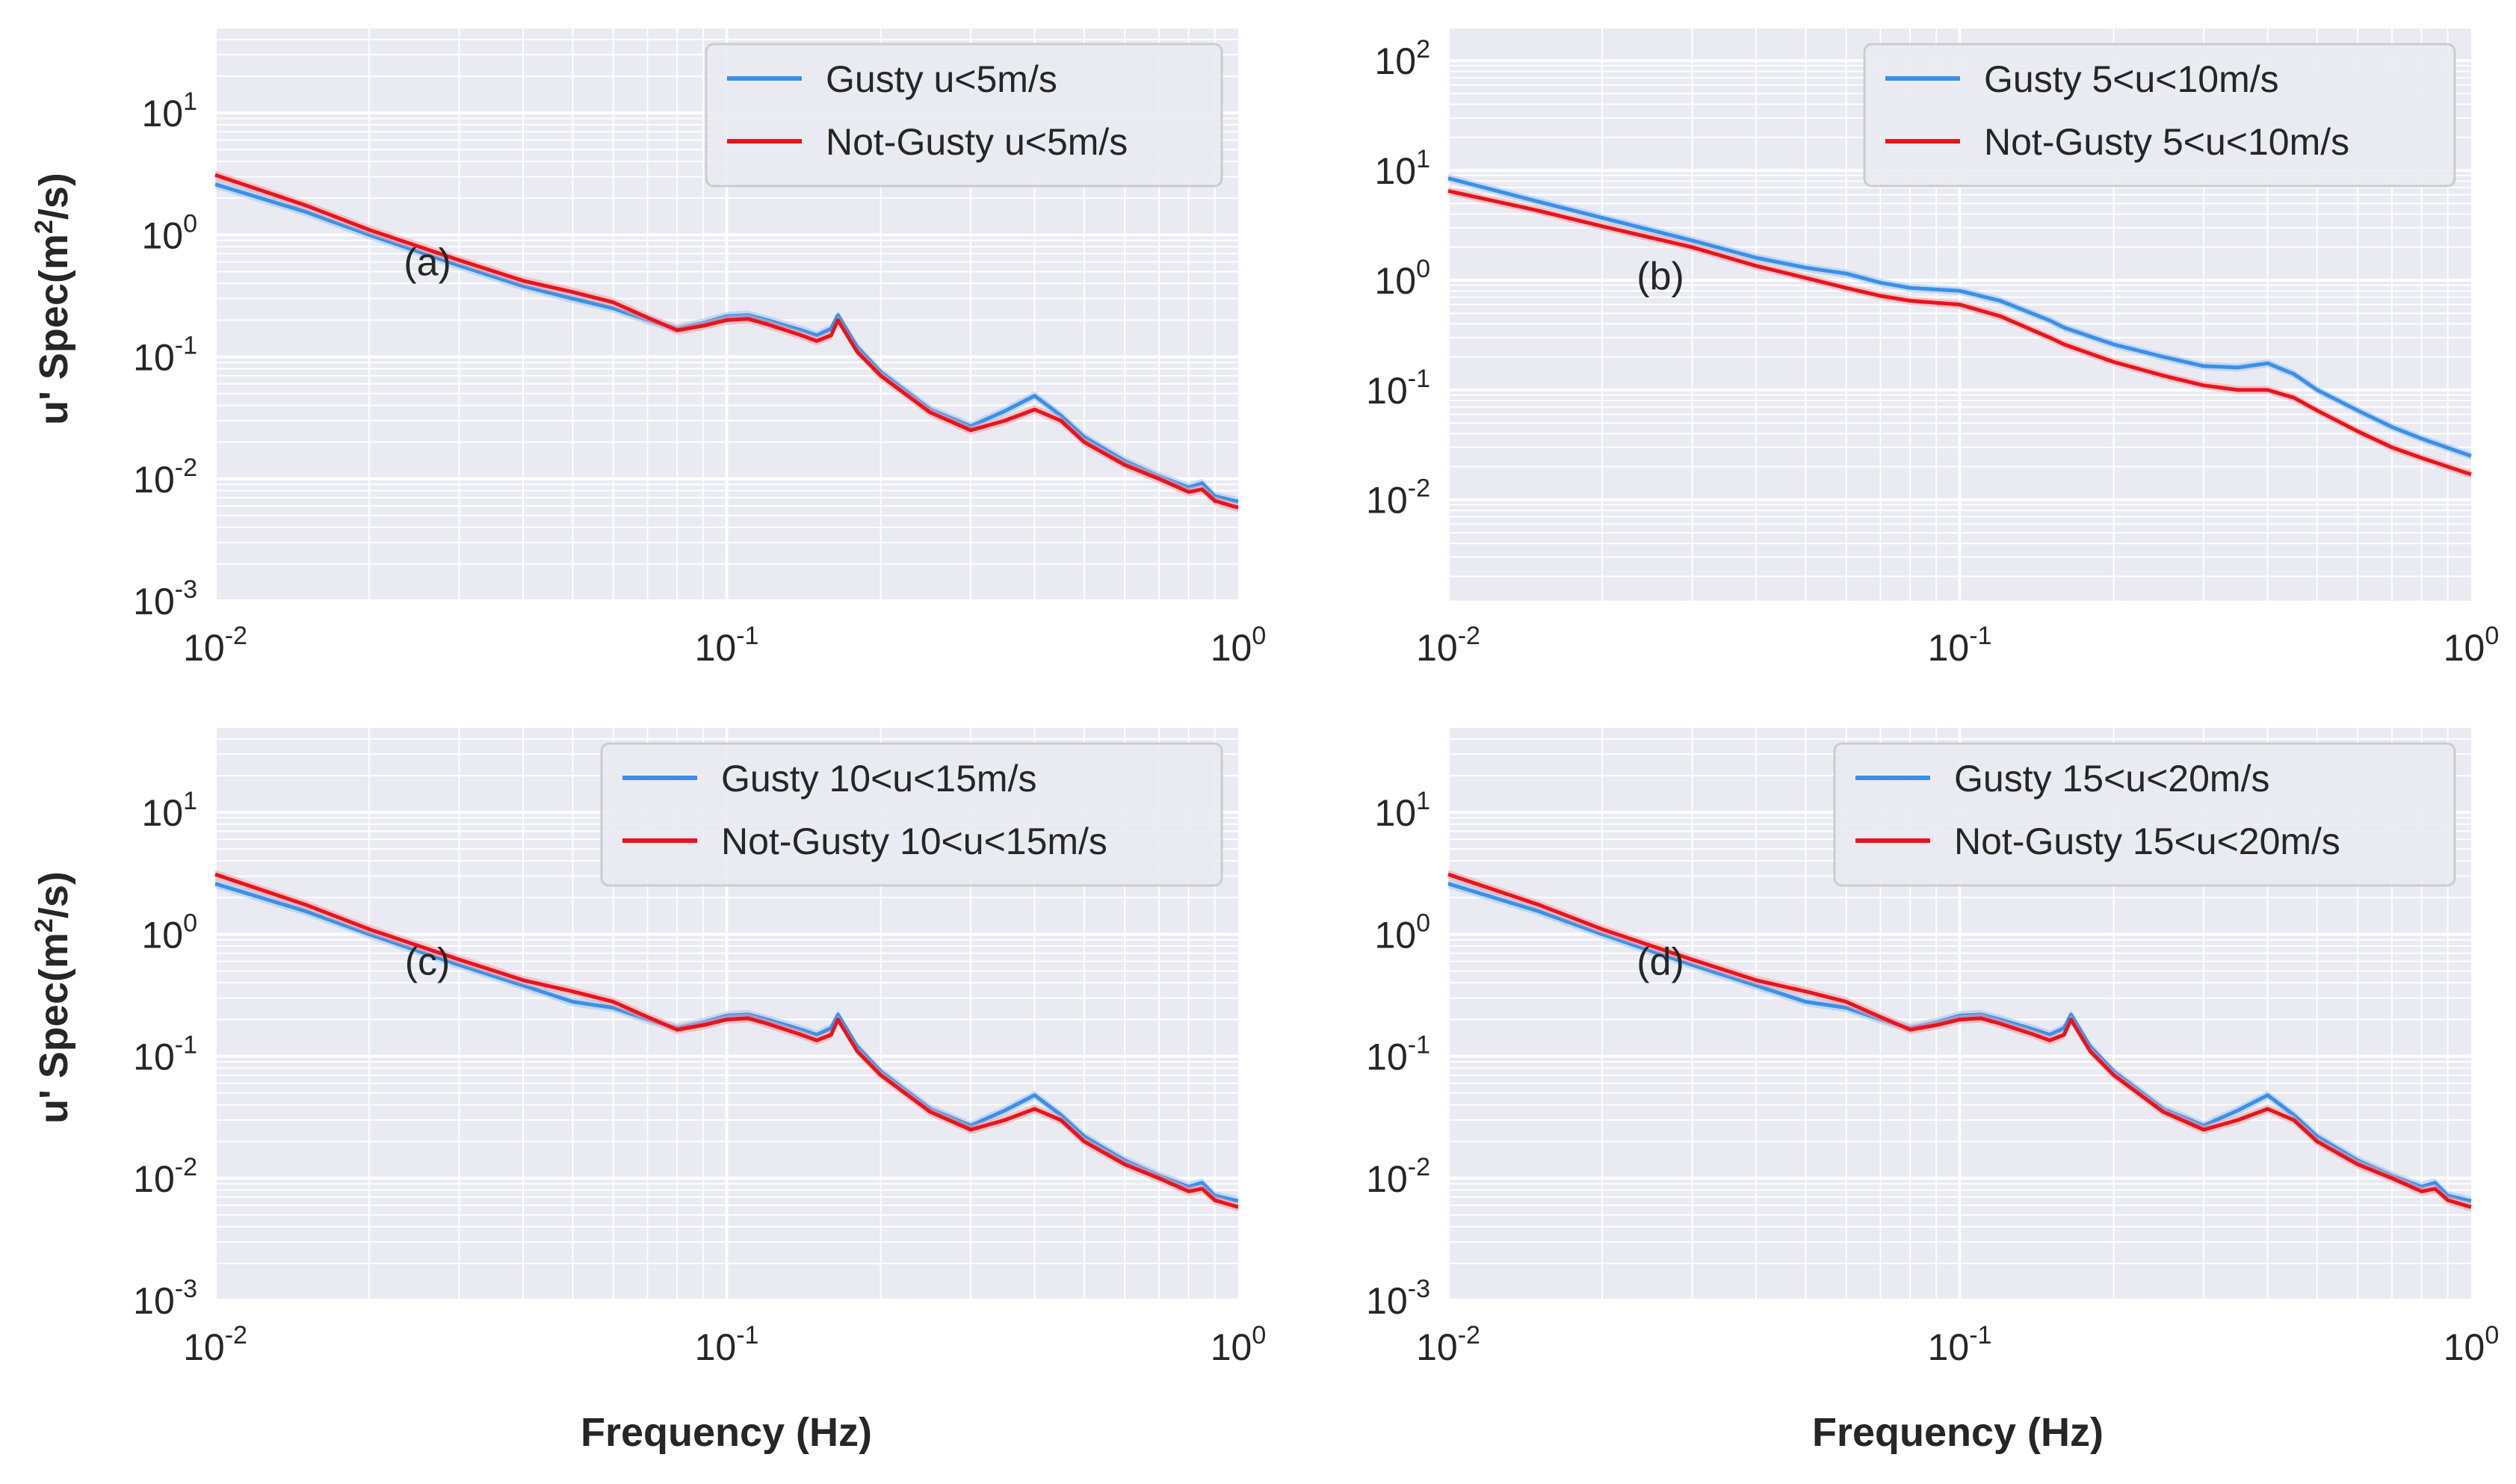 The width and height of the screenshot is (2516, 1484). I want to click on legend: Gusty 10<u<15m/s Not-Gusty 10<u<15m/s, so click(911, 815).